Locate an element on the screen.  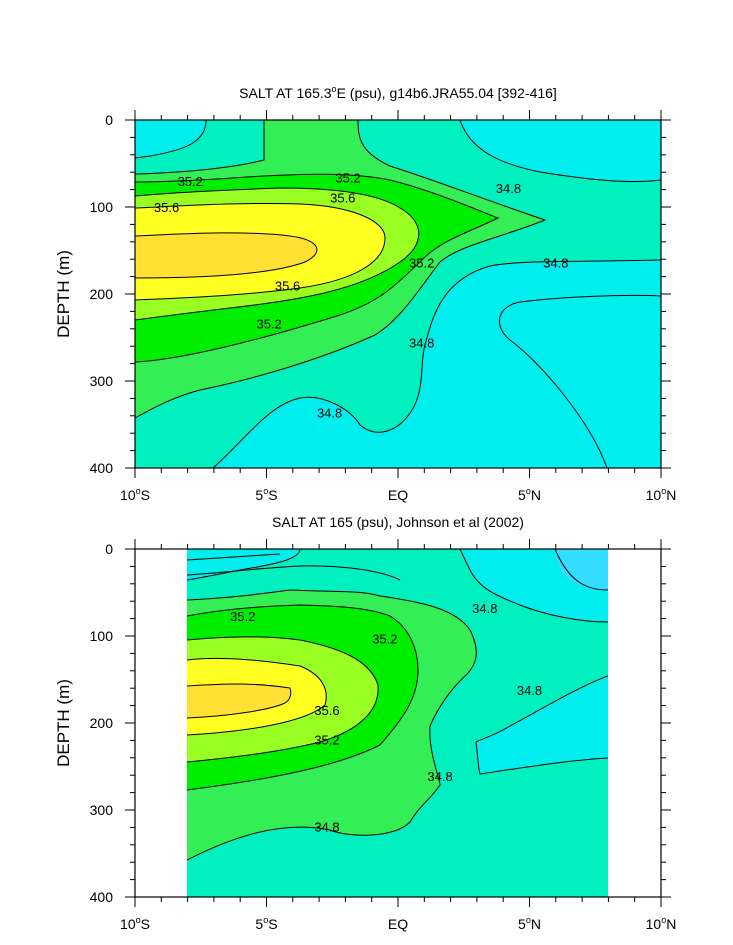
bot-band-34-6-34-8-upper is located at coordinates (397, 585).